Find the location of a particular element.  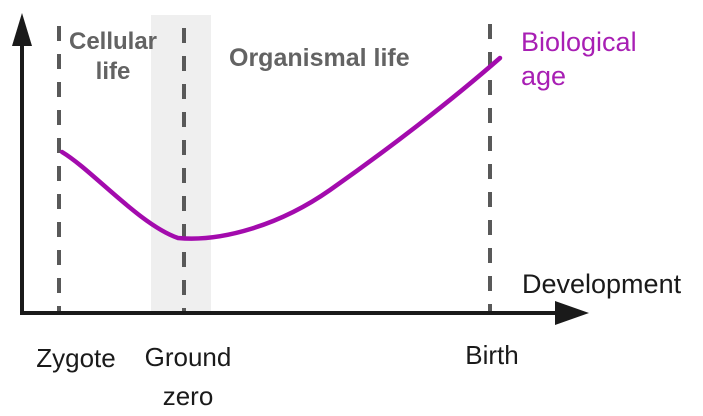

ground-zero-highlight-band is located at coordinates (181, 163).